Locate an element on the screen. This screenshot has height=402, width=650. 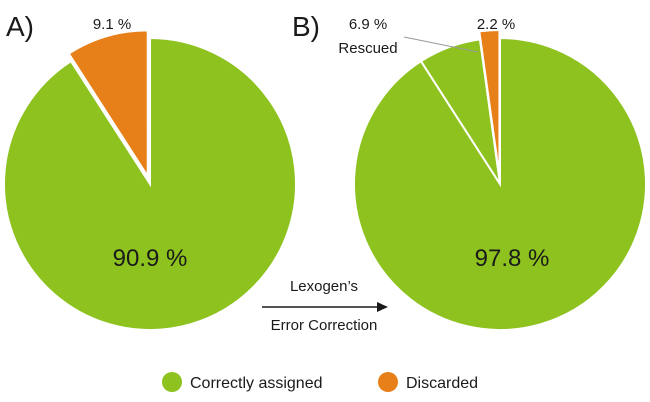
pie-b-slice-discarded is located at coordinates (489, 103).